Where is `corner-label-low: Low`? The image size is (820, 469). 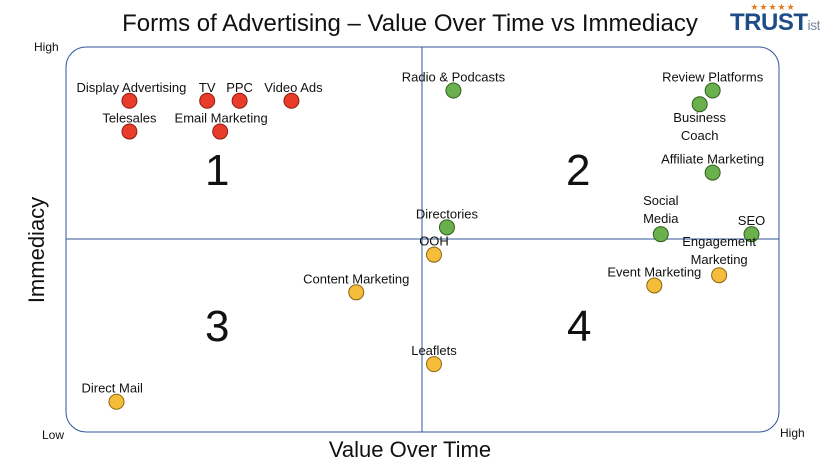
corner-label-low: Low is located at coordinates (53, 435).